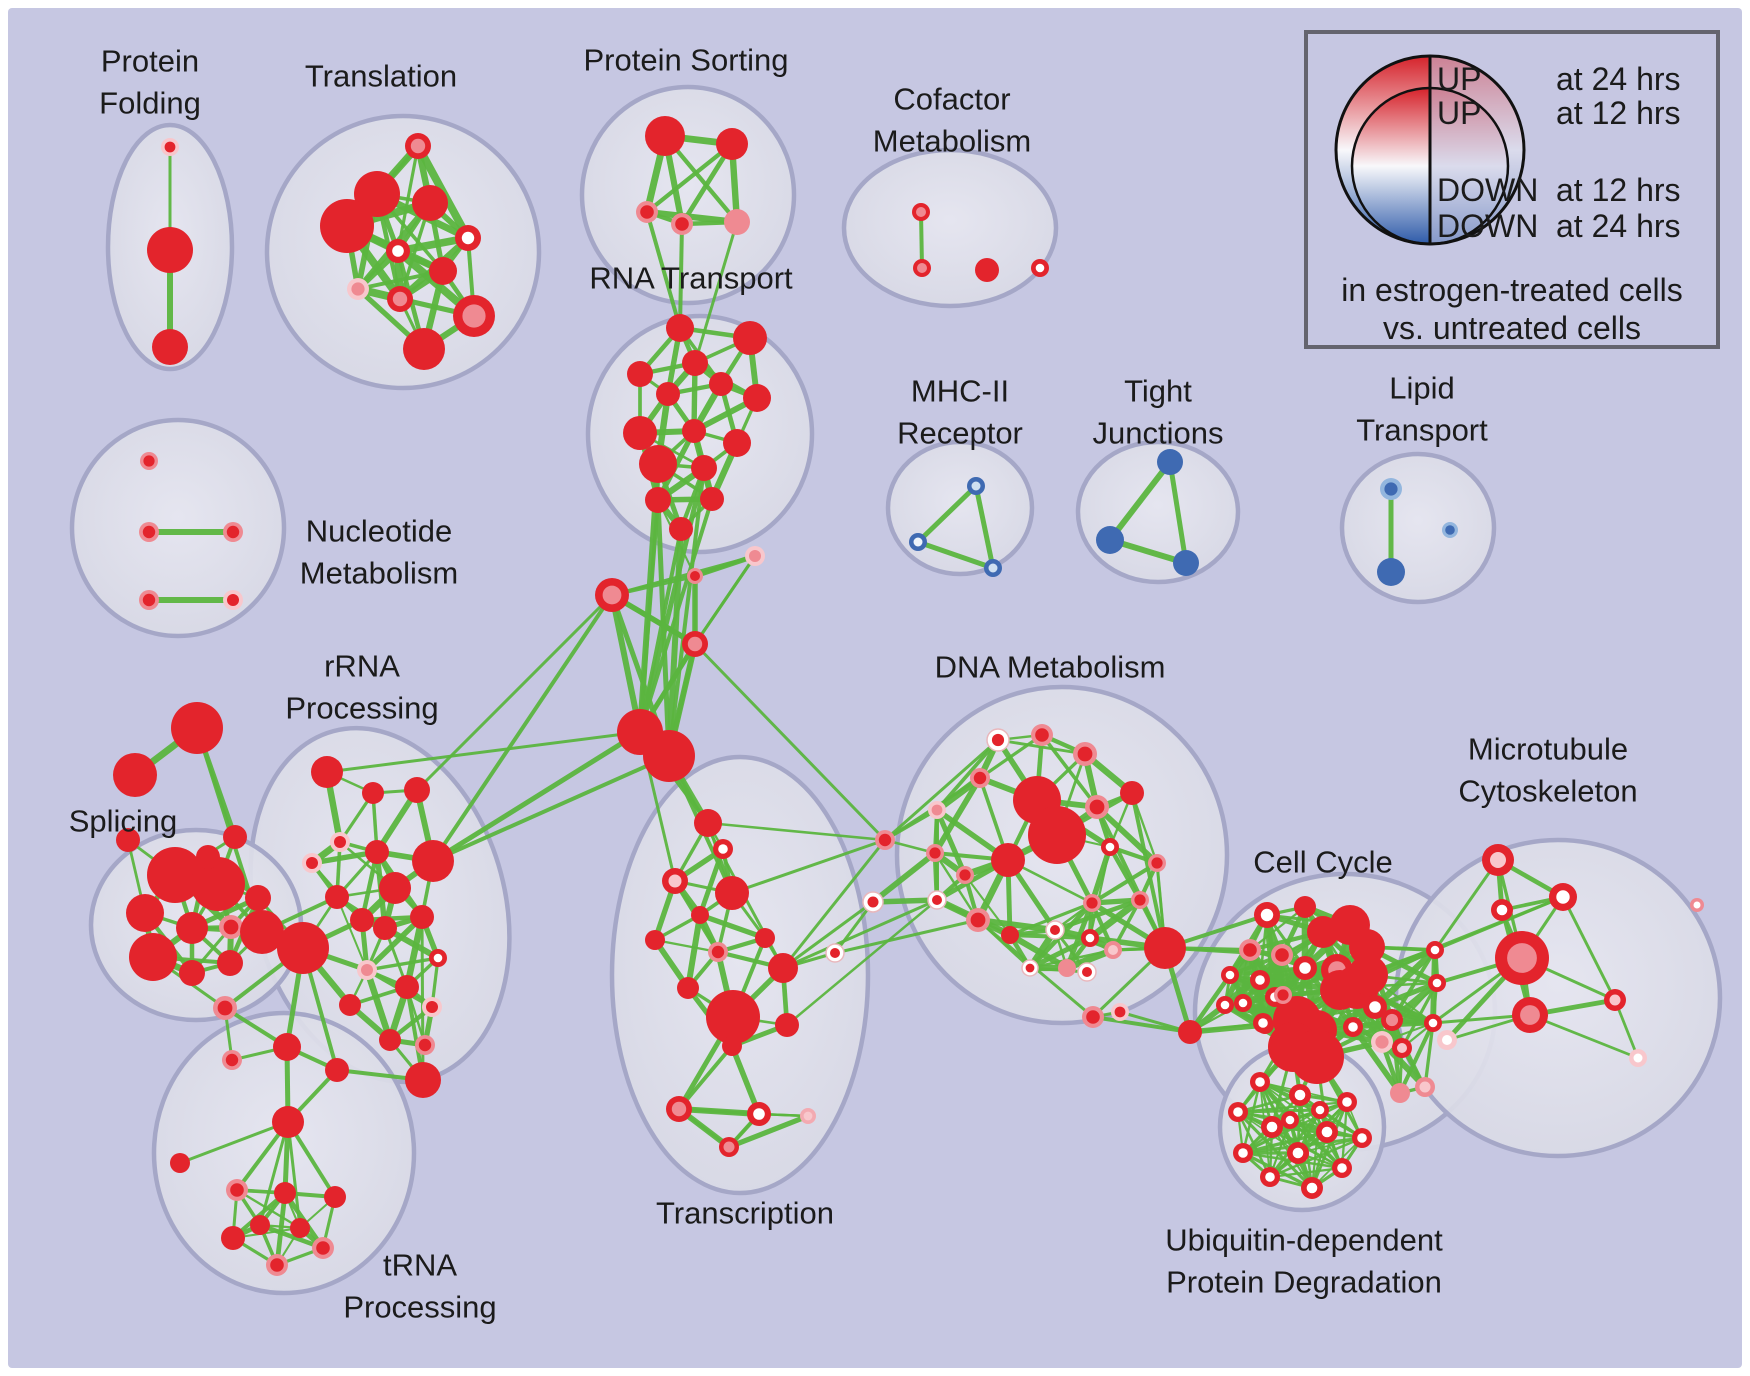 The image size is (1750, 1376). What do you see at coordinates (150, 103) in the screenshot?
I see `cluster-label-protein-folding: Folding` at bounding box center [150, 103].